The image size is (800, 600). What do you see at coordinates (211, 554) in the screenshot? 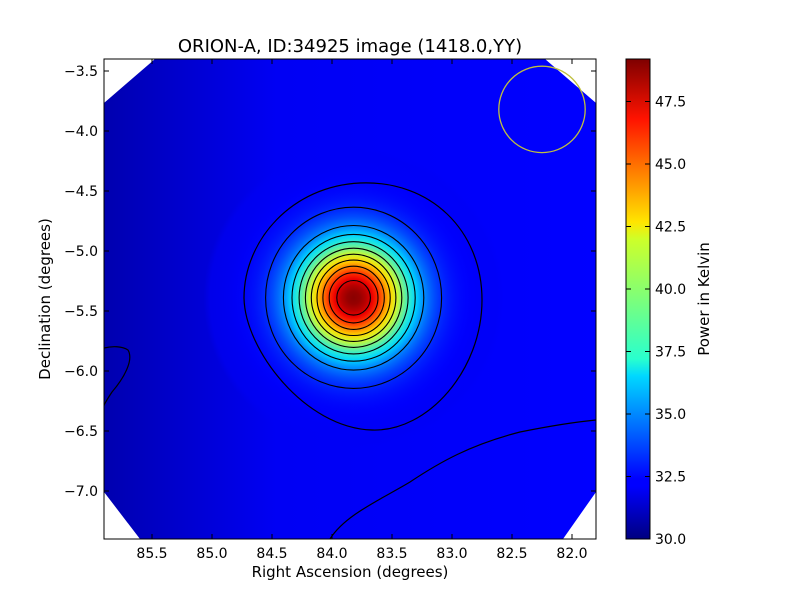
I see `x-tick-label: 85.0` at bounding box center [211, 554].